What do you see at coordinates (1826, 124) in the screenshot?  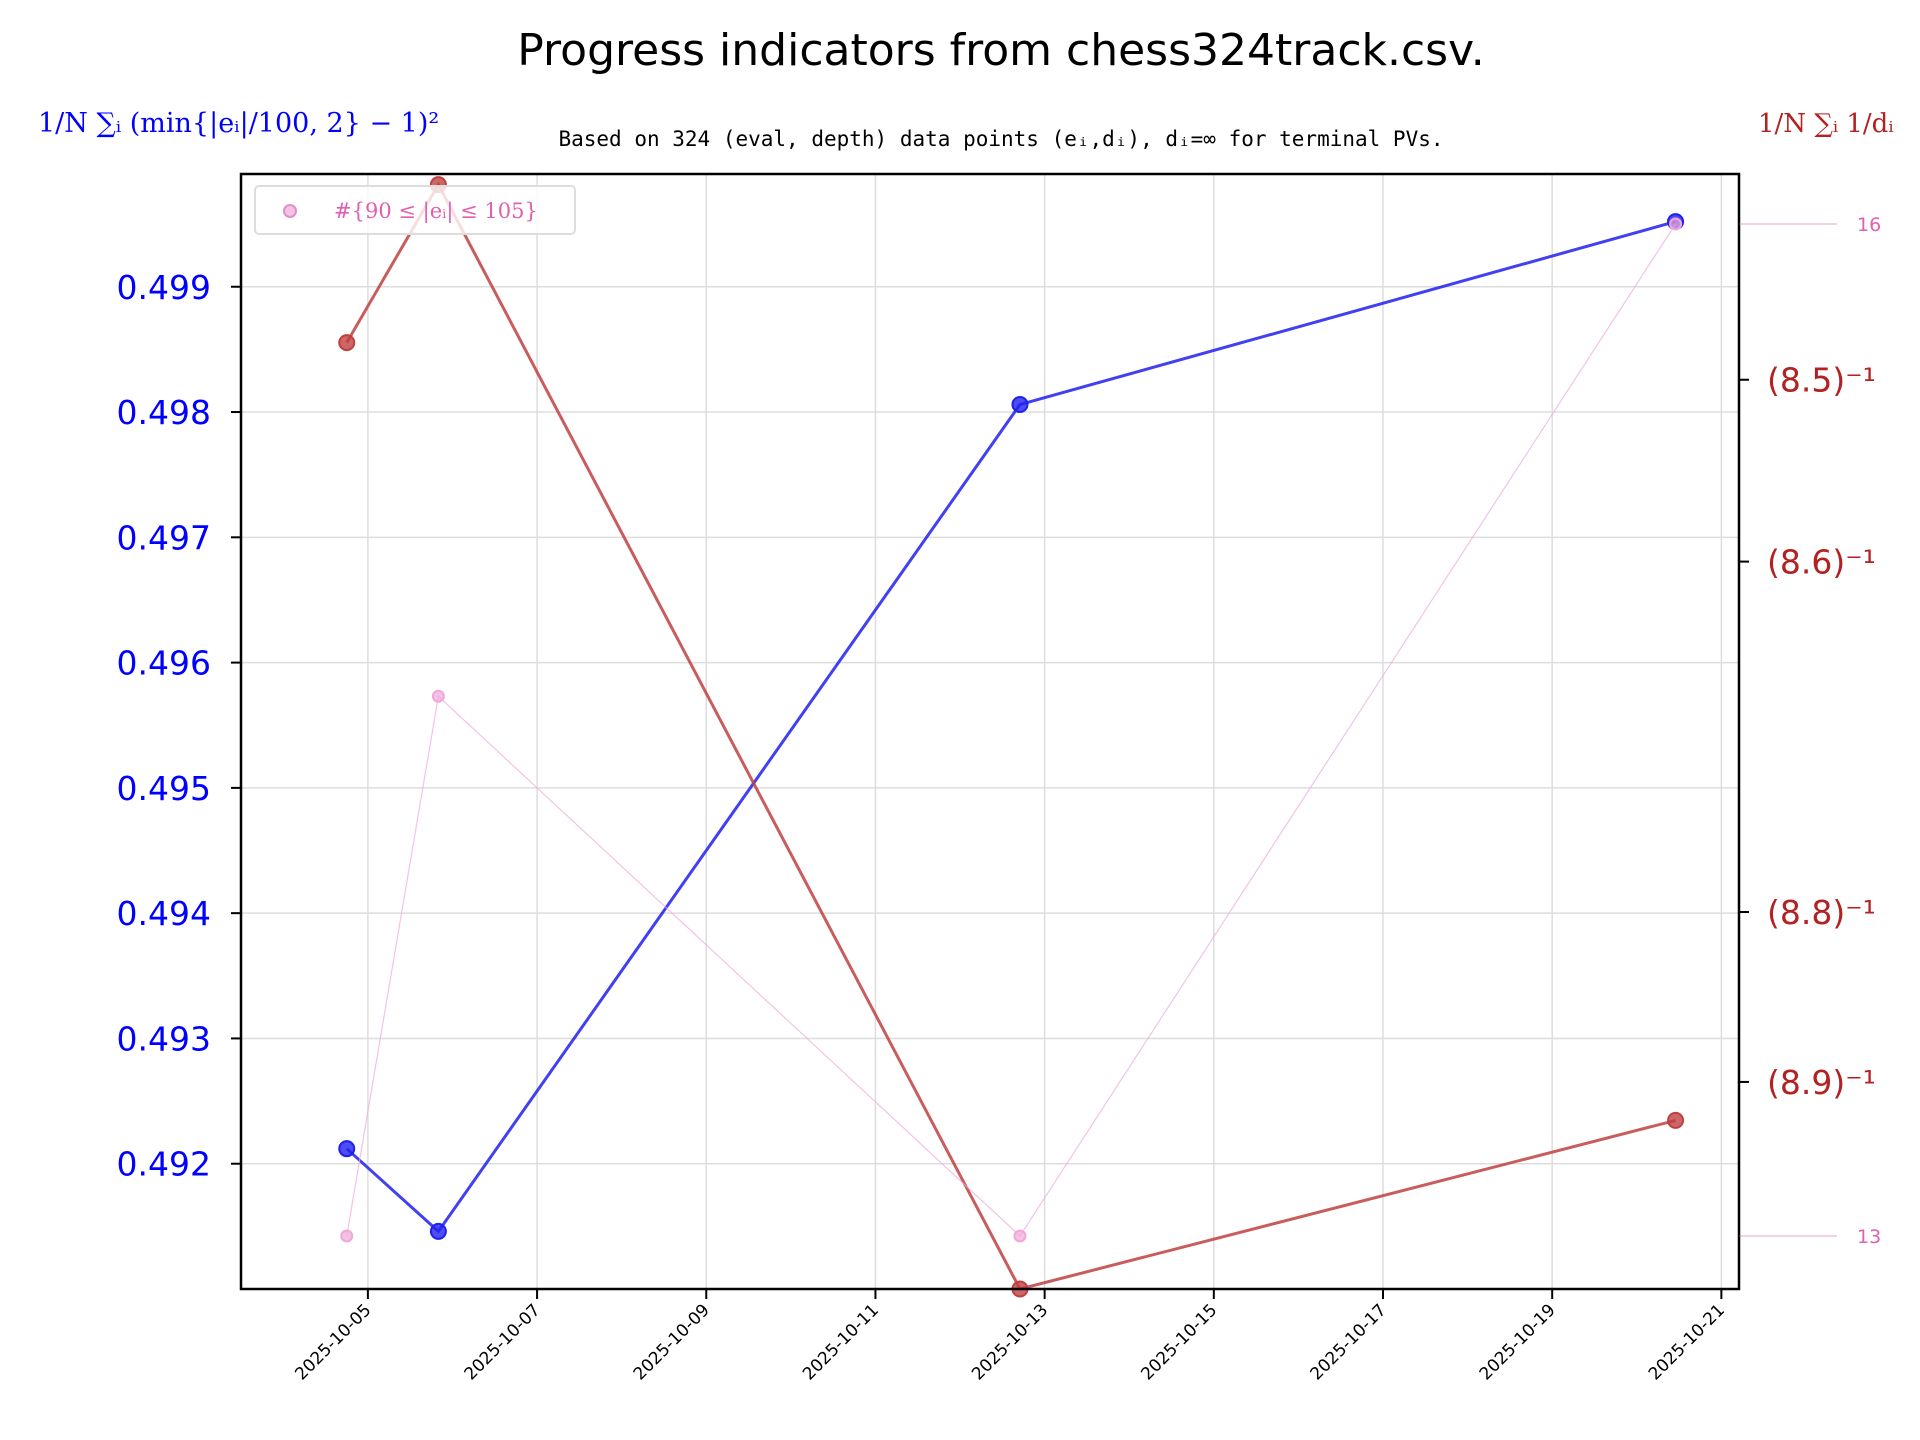 I see `right-axis-label: 1/N ∑ᵢ 1/dᵢ` at bounding box center [1826, 124].